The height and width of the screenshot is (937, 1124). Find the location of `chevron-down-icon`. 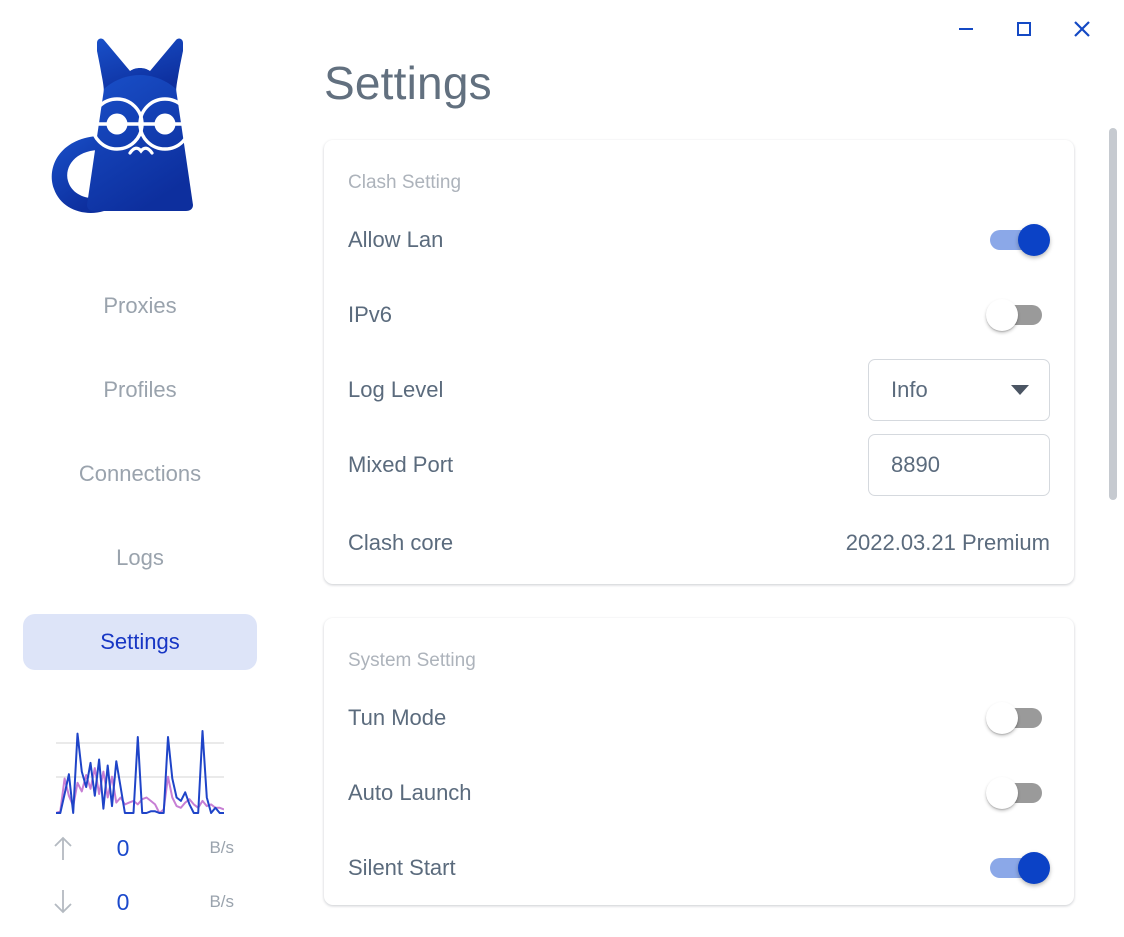

chevron-down-icon is located at coordinates (1020, 389).